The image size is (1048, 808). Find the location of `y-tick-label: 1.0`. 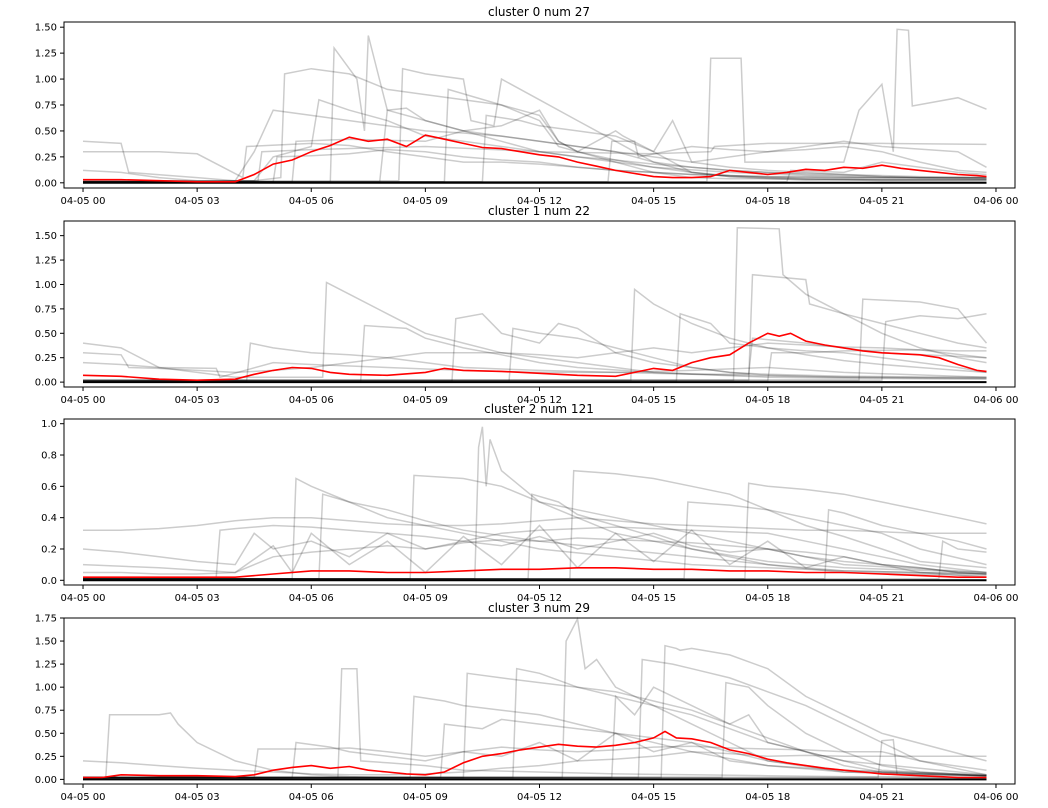

y-tick-label: 1.0 is located at coordinates (49, 424).